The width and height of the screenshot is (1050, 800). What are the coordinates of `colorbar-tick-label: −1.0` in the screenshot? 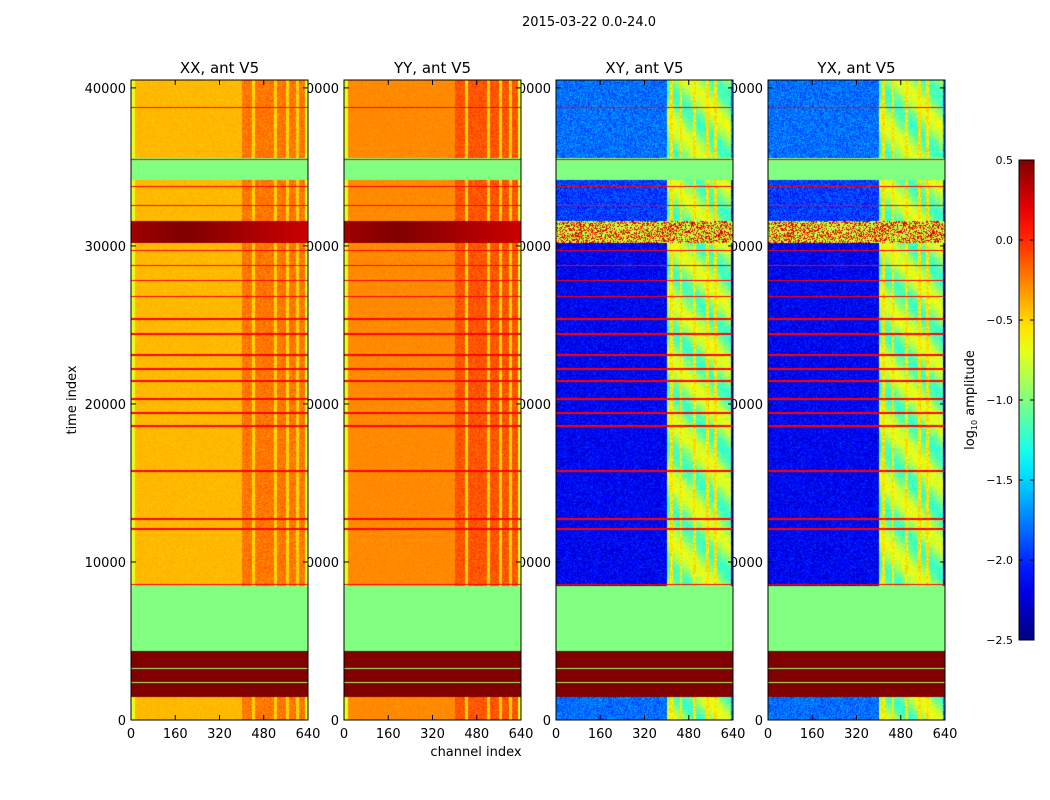 It's located at (999, 400).